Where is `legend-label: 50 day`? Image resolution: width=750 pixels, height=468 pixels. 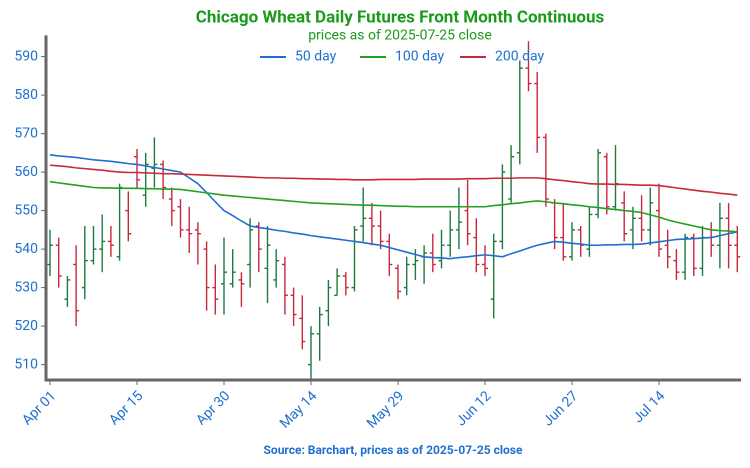
legend-label: 50 day is located at coordinates (316, 57).